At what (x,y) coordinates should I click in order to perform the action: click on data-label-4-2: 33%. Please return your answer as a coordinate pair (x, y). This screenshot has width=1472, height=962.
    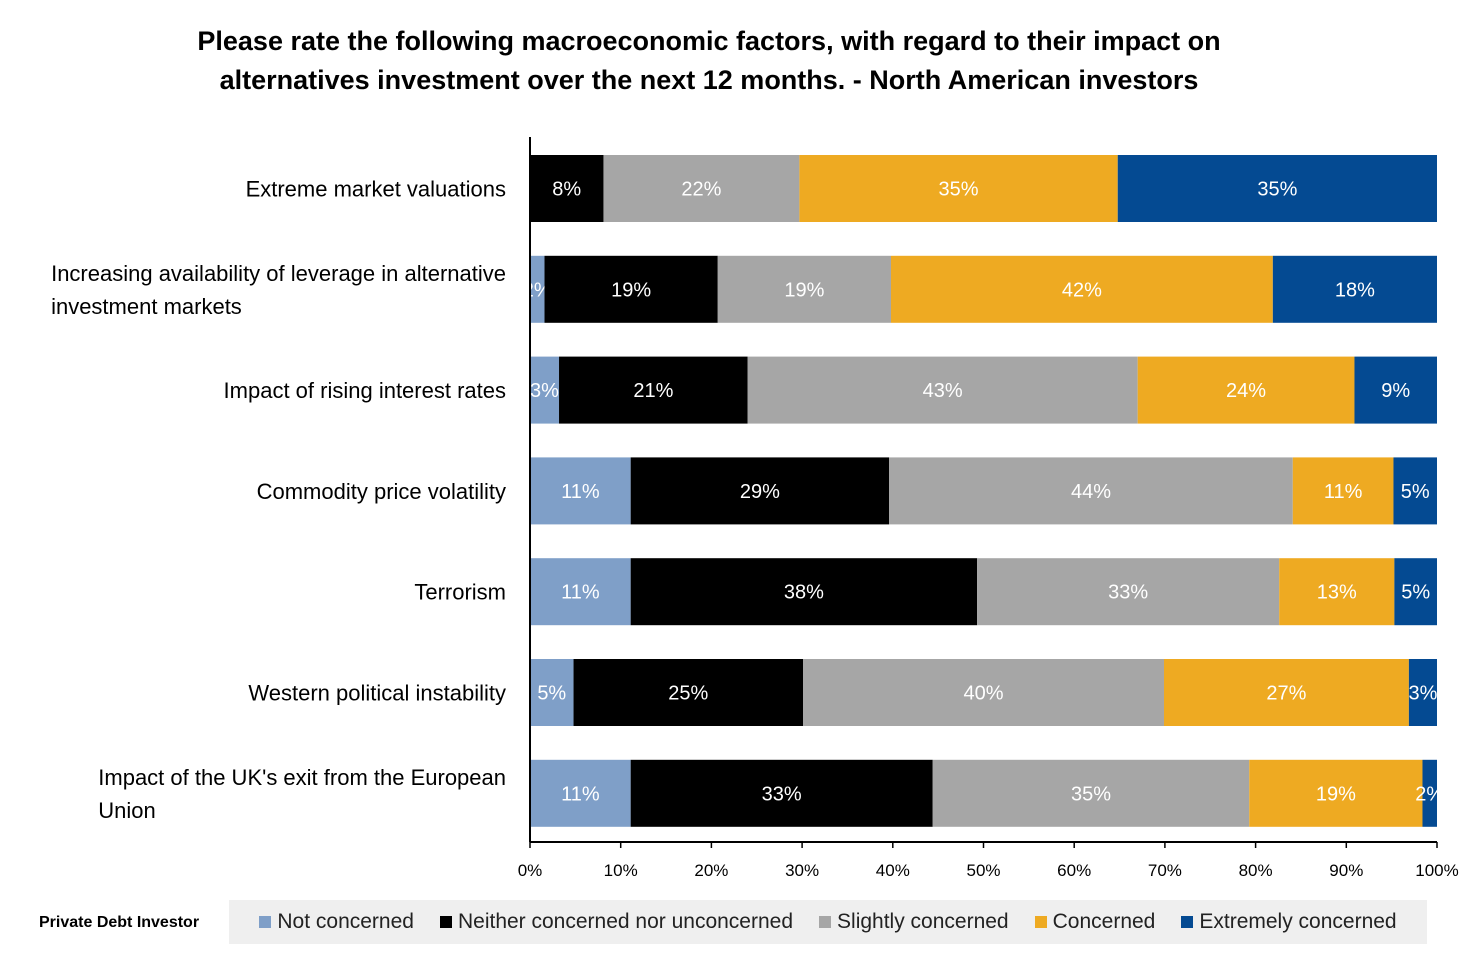
    Looking at the image, I should click on (1128, 593).